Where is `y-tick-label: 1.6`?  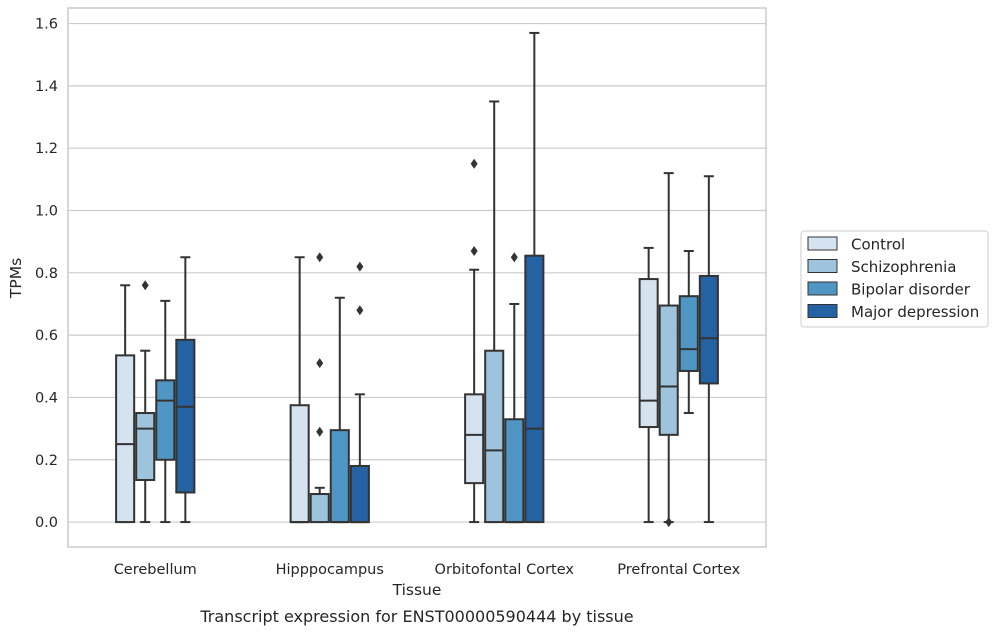
y-tick-label: 1.6 is located at coordinates (46, 25).